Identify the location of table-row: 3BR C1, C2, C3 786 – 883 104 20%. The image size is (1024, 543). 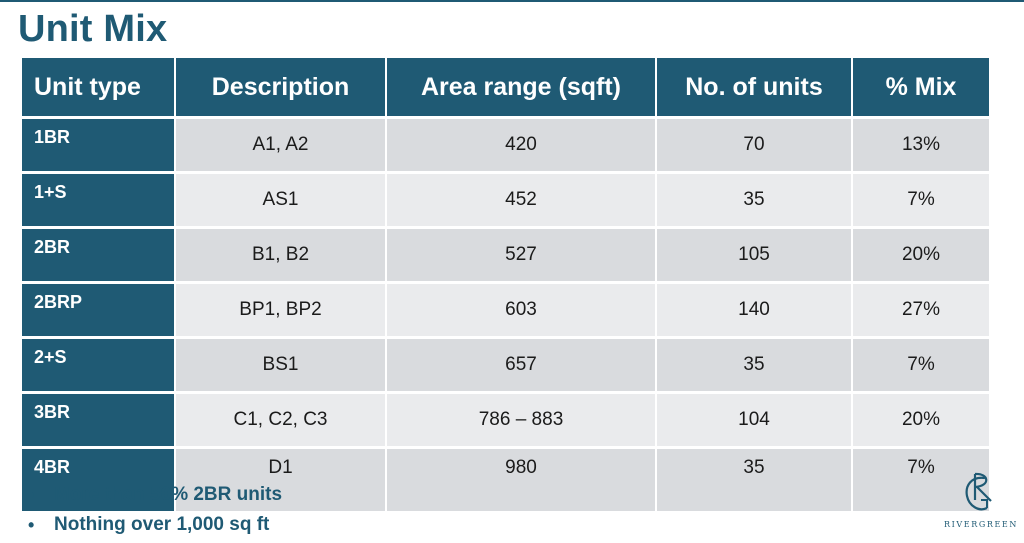
(505, 419).